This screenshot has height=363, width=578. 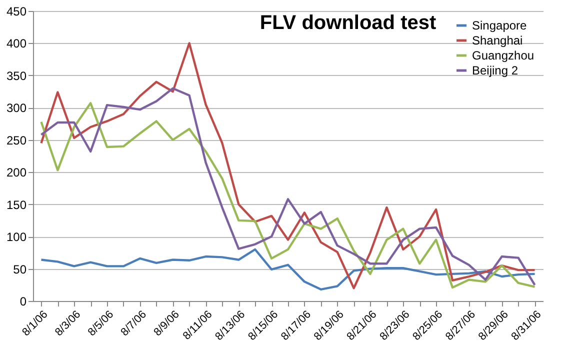 What do you see at coordinates (16, 140) in the screenshot?
I see `y-tick-label: 250` at bounding box center [16, 140].